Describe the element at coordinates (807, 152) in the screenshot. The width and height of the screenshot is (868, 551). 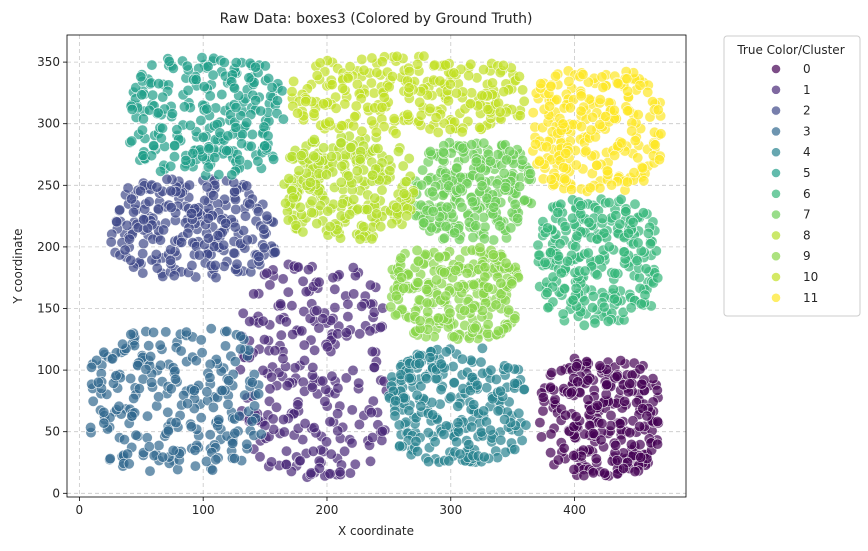
I see `legend-label-4: 4` at that location.